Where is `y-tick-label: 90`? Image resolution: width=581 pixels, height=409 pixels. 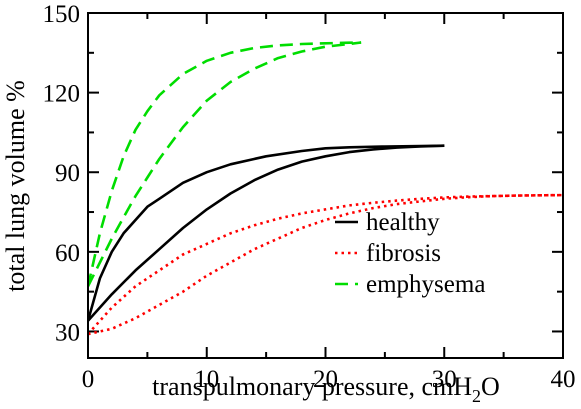 y-tick-label: 90 is located at coordinates (67, 173).